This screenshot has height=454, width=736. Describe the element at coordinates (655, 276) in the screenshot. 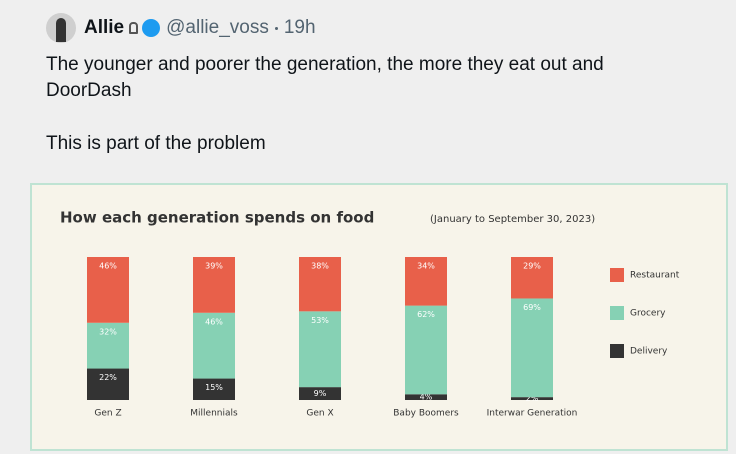

I see `legend-label: Restaurant` at that location.